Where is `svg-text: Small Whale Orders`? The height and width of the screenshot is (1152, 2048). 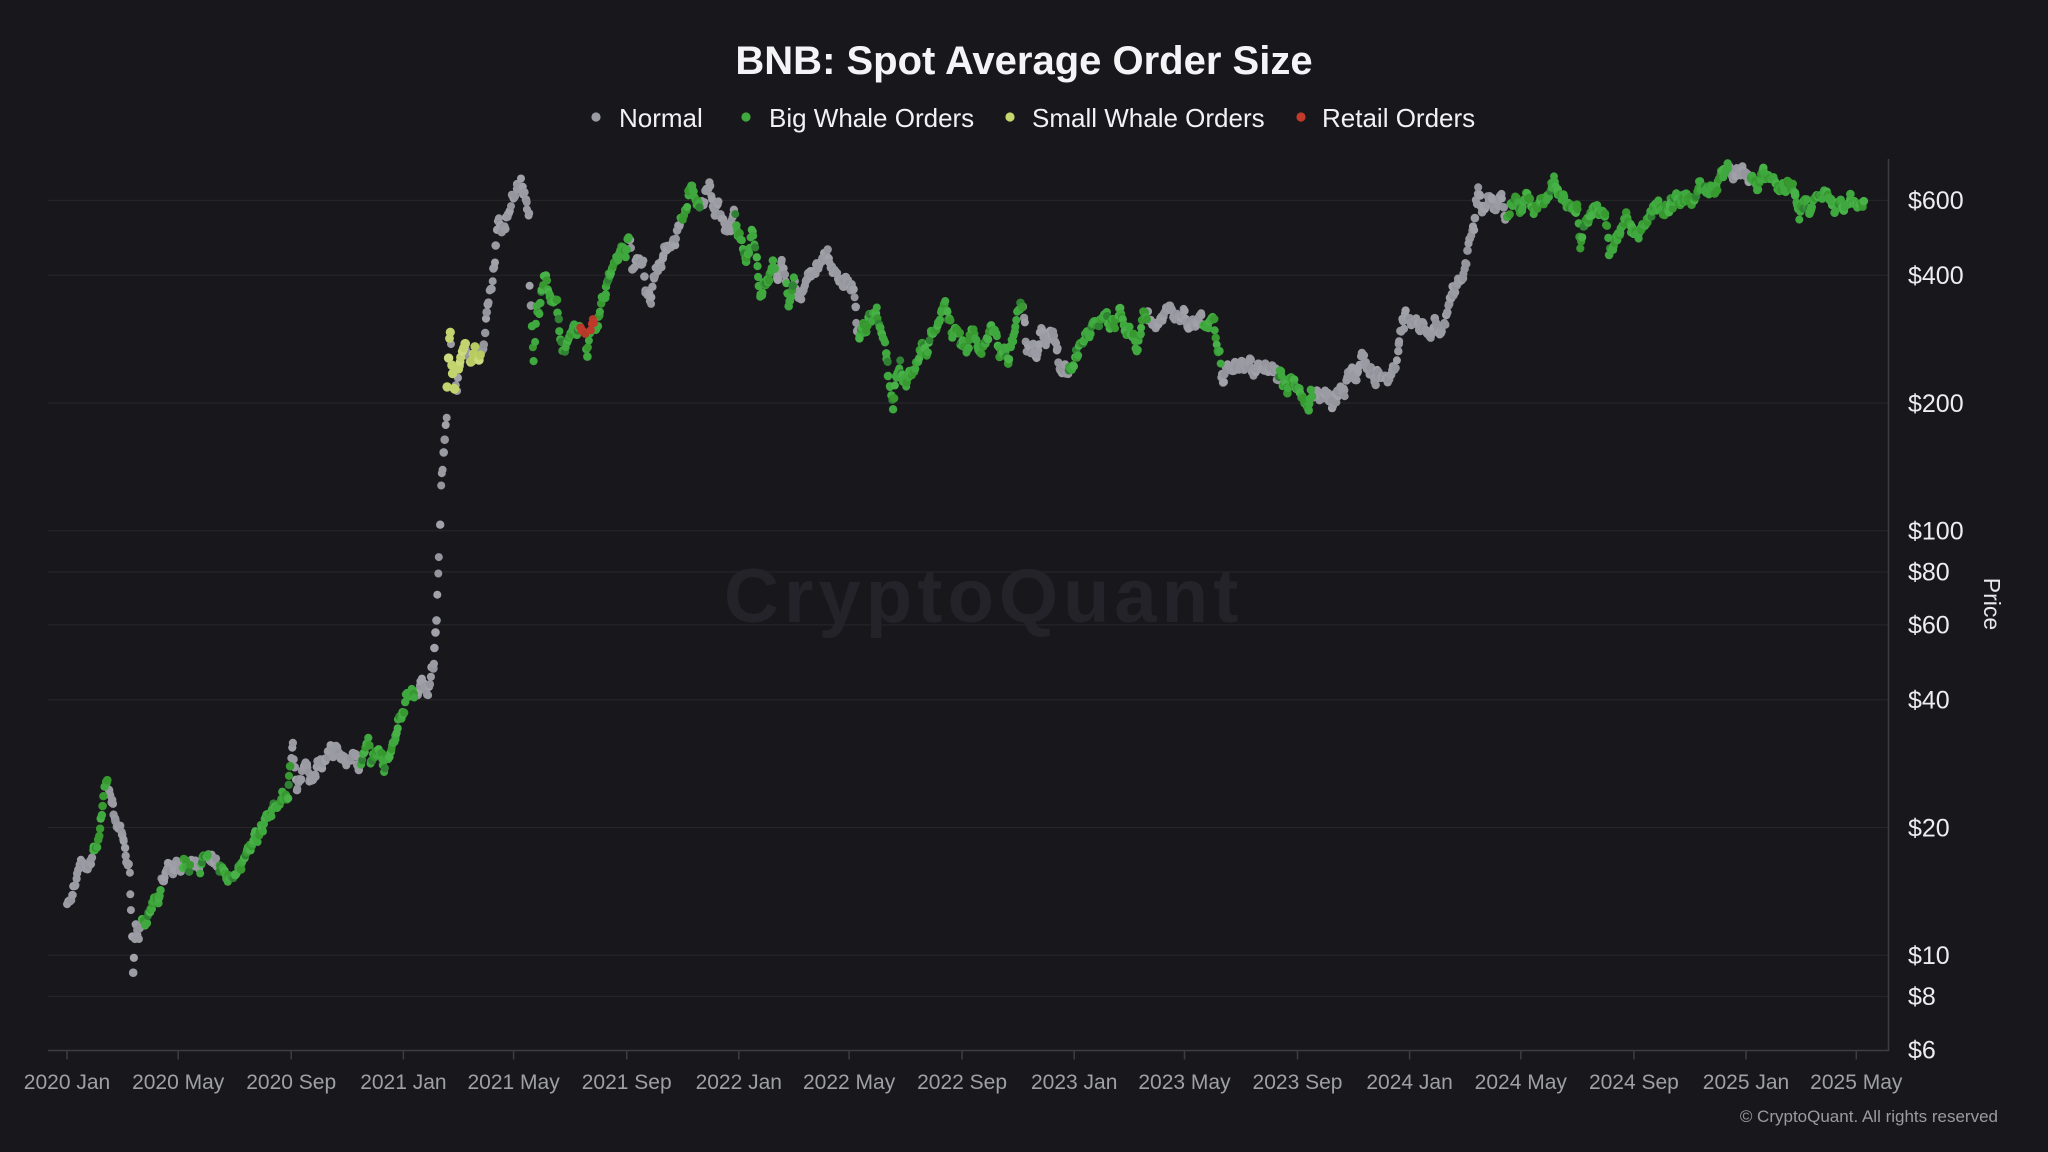 svg-text: Small Whale Orders is located at coordinates (1148, 118).